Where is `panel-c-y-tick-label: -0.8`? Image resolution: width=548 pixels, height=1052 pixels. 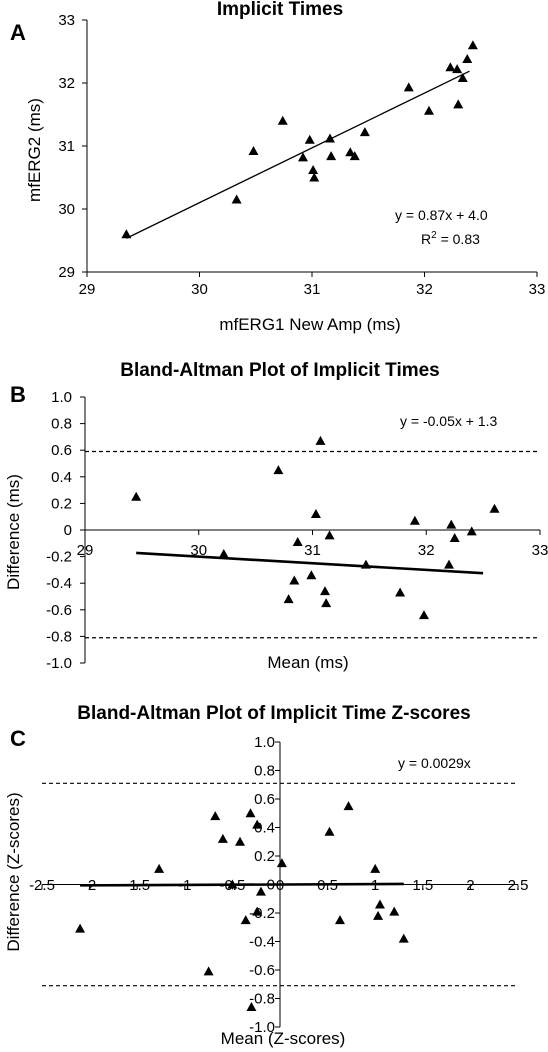 panel-c-y-tick-label: -0.8 is located at coordinates (262, 999).